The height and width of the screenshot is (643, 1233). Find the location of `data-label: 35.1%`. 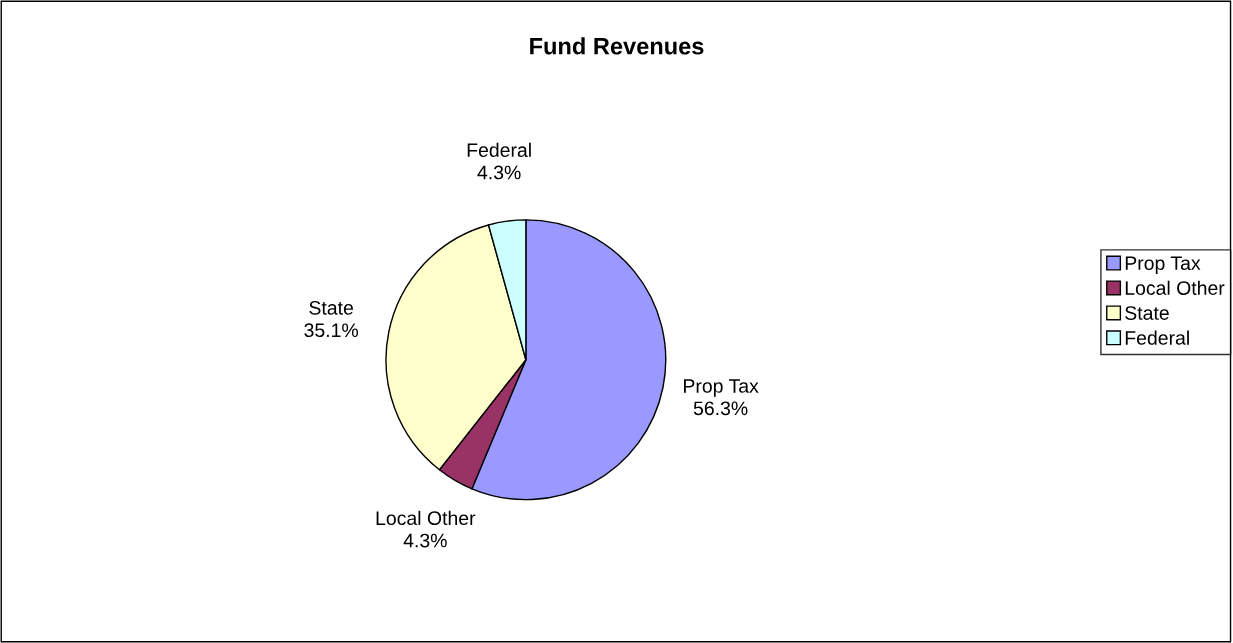

data-label: 35.1% is located at coordinates (331, 330).